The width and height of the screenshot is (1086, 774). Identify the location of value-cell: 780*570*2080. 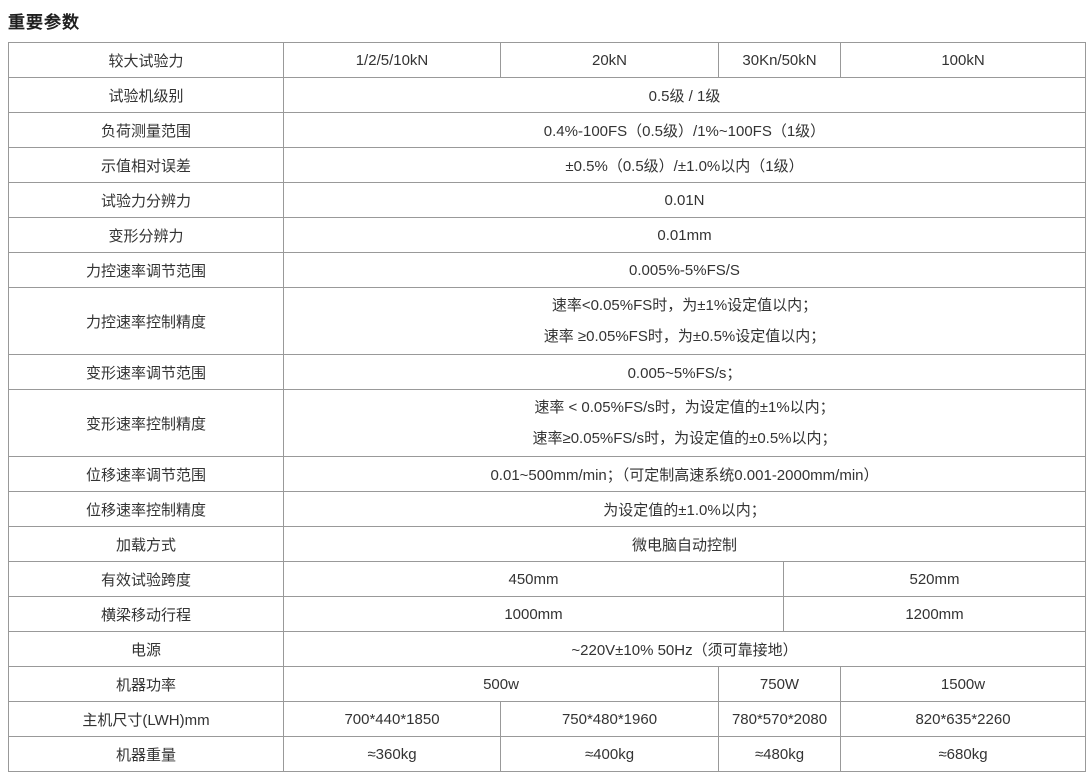
(779, 719).